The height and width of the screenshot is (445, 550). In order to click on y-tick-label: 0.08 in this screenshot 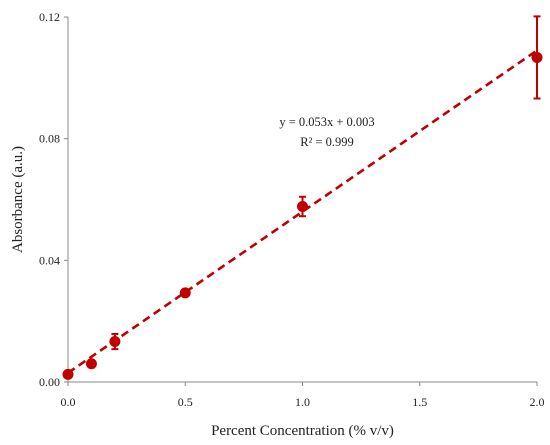, I will do `click(49, 139)`.